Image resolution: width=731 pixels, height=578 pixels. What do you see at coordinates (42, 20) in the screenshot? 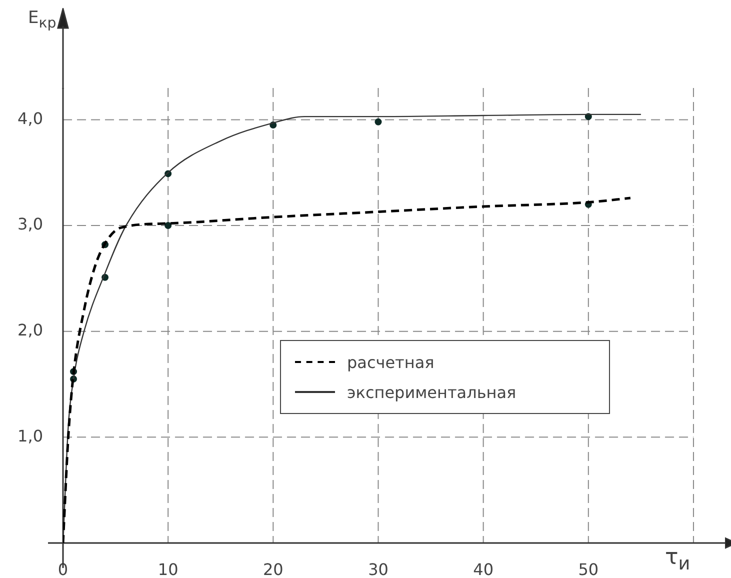
I see `y-axis-title: E$_{кр}$` at bounding box center [42, 20].